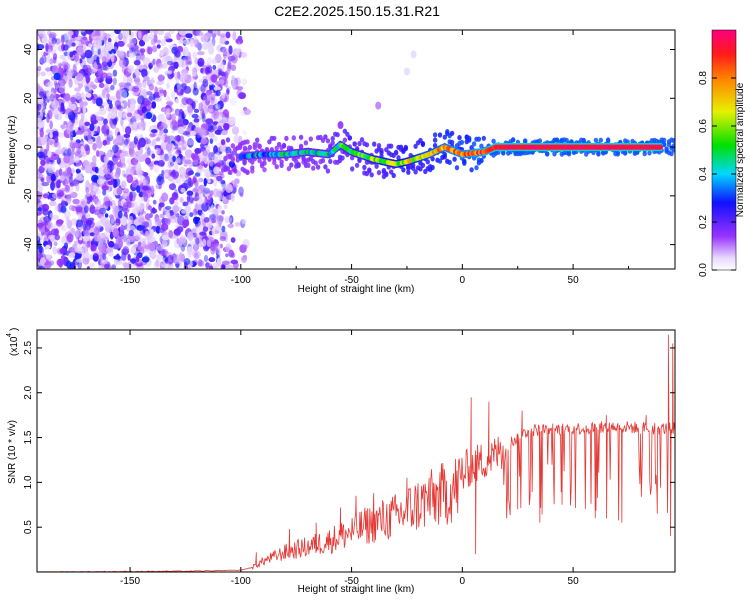 The width and height of the screenshot is (750, 600). What do you see at coordinates (9, 335) in the screenshot?
I see `snr-y-multiplier-exponent: 4` at bounding box center [9, 335].